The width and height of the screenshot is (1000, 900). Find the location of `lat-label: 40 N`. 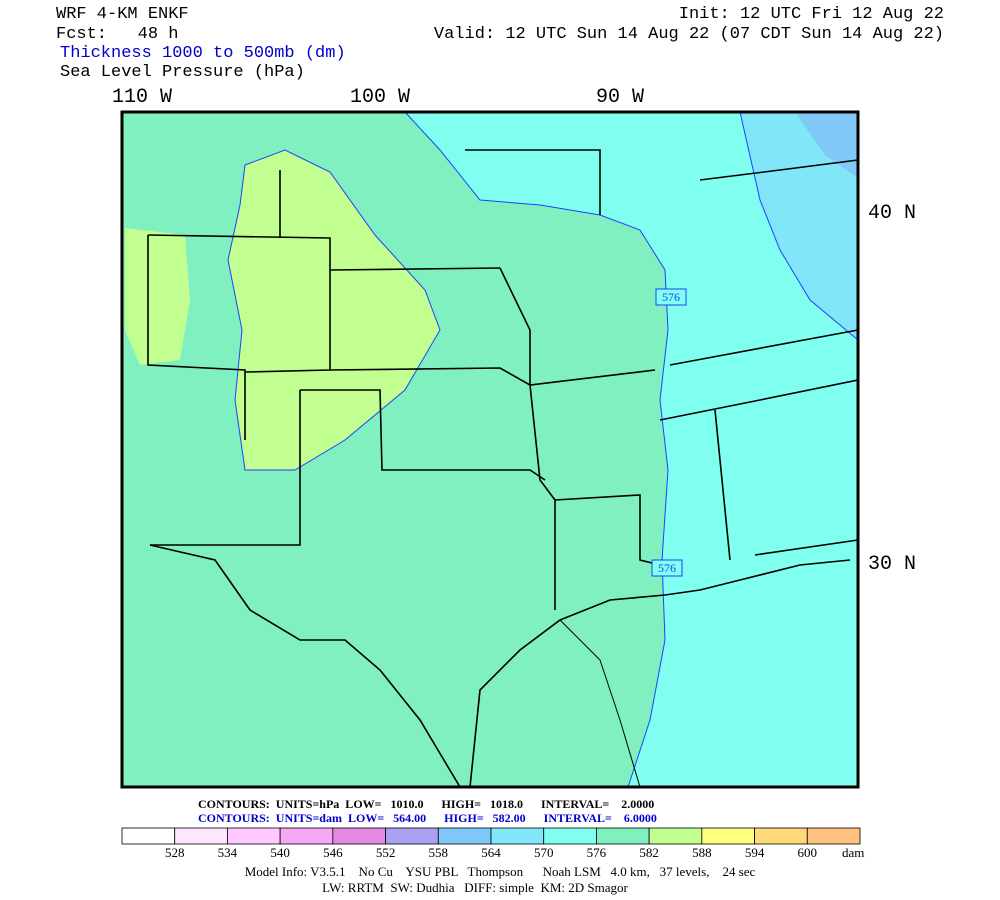

lat-label: 40 N is located at coordinates (892, 213).